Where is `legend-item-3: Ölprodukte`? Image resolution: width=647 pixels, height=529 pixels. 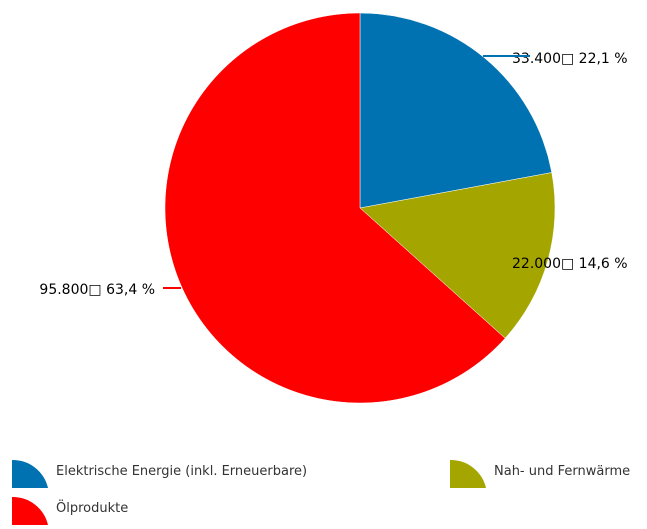
legend-item-3: Ölprodukte is located at coordinates (70, 510).